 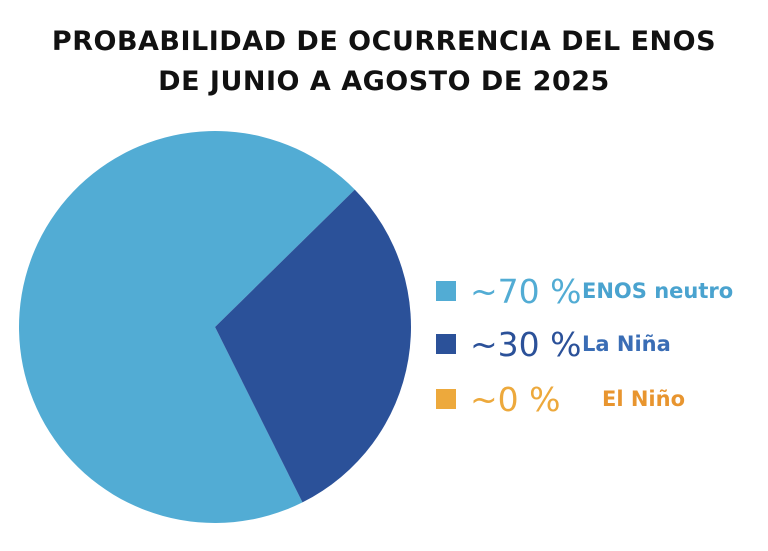 I want to click on legend-label: La Niña, so click(x=626, y=344).